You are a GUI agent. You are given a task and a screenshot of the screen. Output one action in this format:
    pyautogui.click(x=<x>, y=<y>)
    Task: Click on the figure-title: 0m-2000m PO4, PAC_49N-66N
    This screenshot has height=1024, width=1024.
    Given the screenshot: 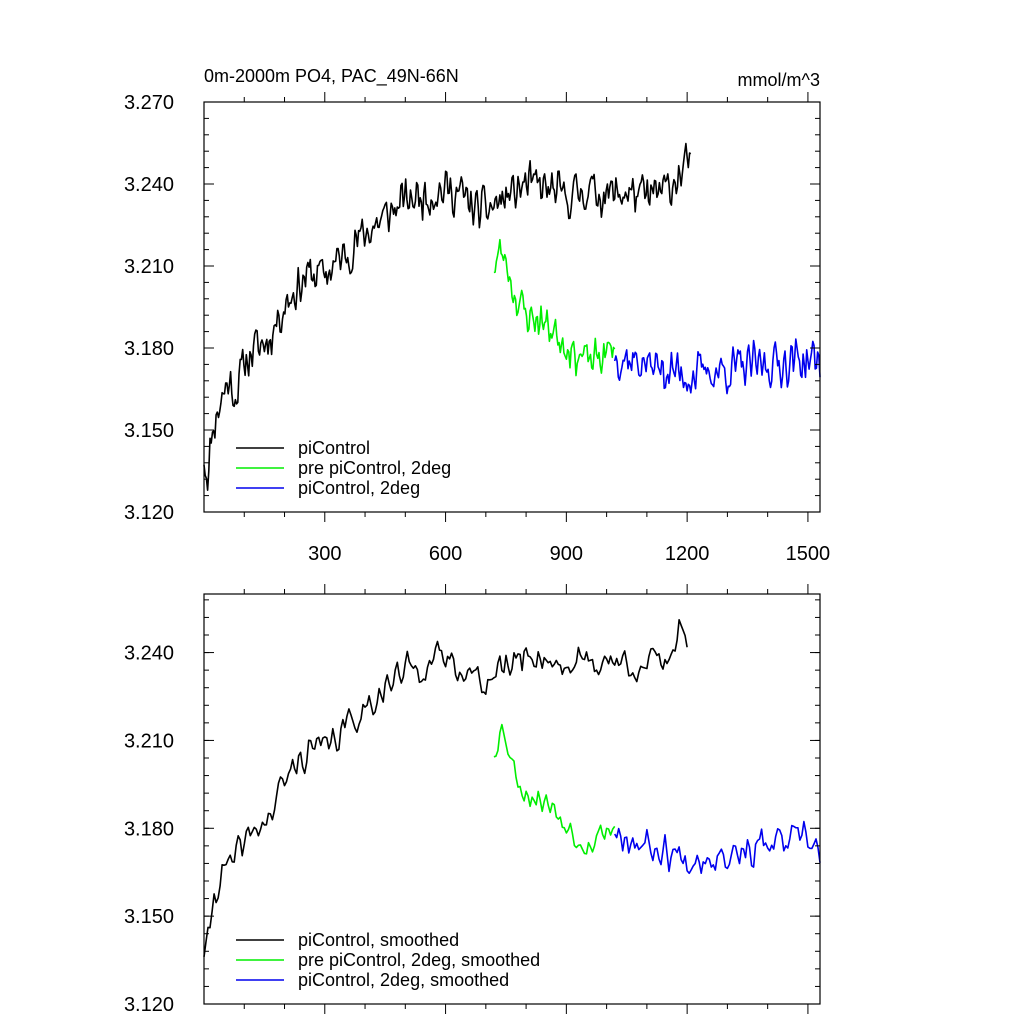 What is the action you would take?
    pyautogui.click(x=331, y=76)
    